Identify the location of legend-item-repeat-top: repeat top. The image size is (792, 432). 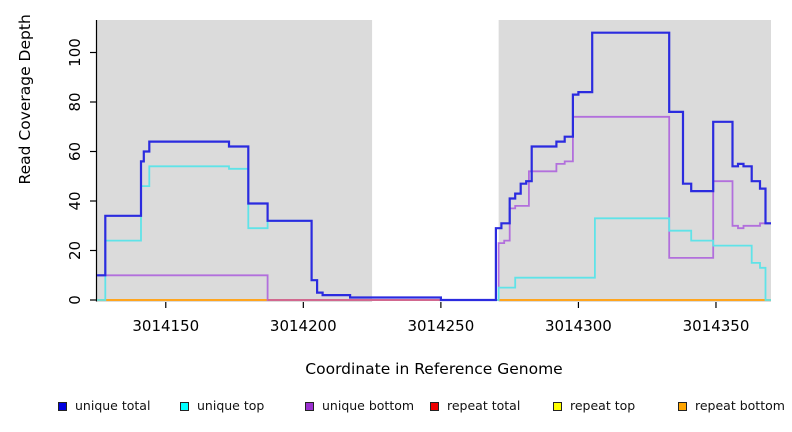
(594, 406).